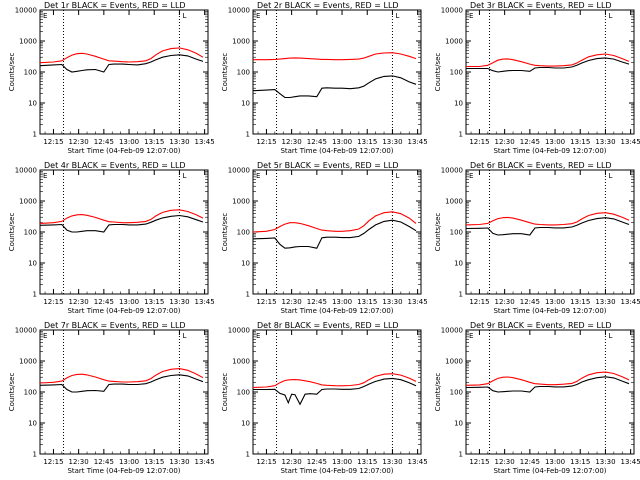  What do you see at coordinates (328, 165) in the screenshot?
I see `plot-title: Det 5r BLACK = Events, RED = LLD` at bounding box center [328, 165].